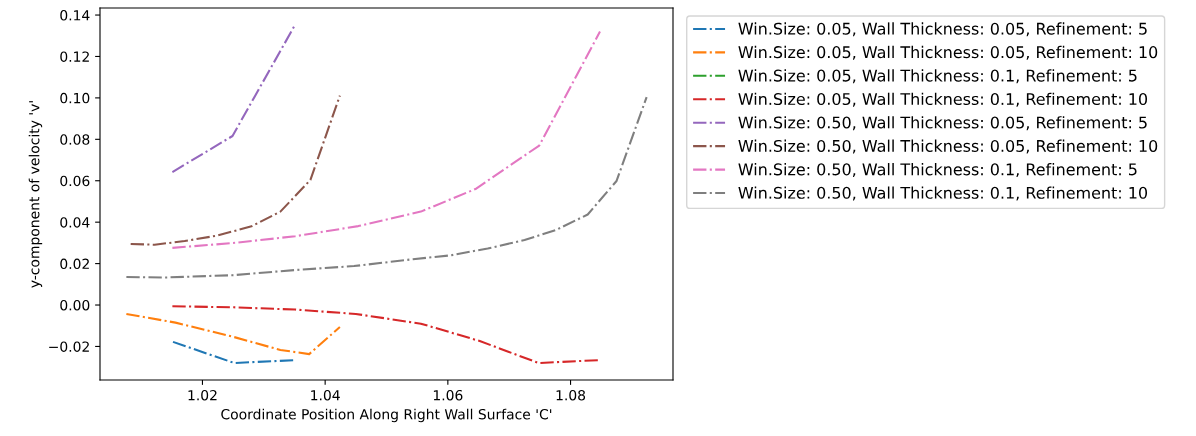 This screenshot has height=436, width=1196. Describe the element at coordinates (74, 264) in the screenshot. I see `y-tick-label: 0.02` at that location.